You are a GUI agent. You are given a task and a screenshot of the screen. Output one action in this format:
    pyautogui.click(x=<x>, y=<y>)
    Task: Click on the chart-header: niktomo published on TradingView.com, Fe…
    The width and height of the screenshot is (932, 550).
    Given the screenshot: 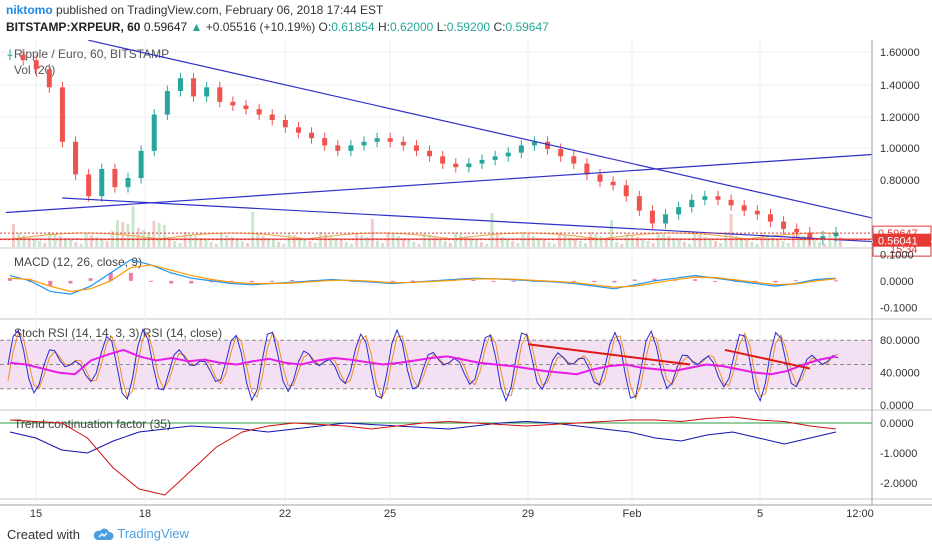 What is the action you would take?
    pyautogui.click(x=466, y=20)
    